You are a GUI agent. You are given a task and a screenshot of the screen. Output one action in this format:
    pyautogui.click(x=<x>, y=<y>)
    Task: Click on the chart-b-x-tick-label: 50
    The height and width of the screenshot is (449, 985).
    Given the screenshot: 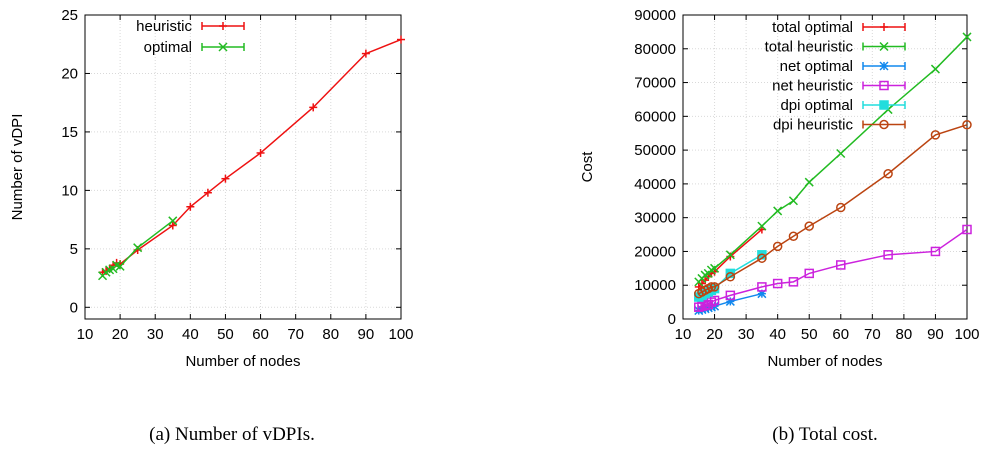 What is the action you would take?
    pyautogui.click(x=809, y=334)
    